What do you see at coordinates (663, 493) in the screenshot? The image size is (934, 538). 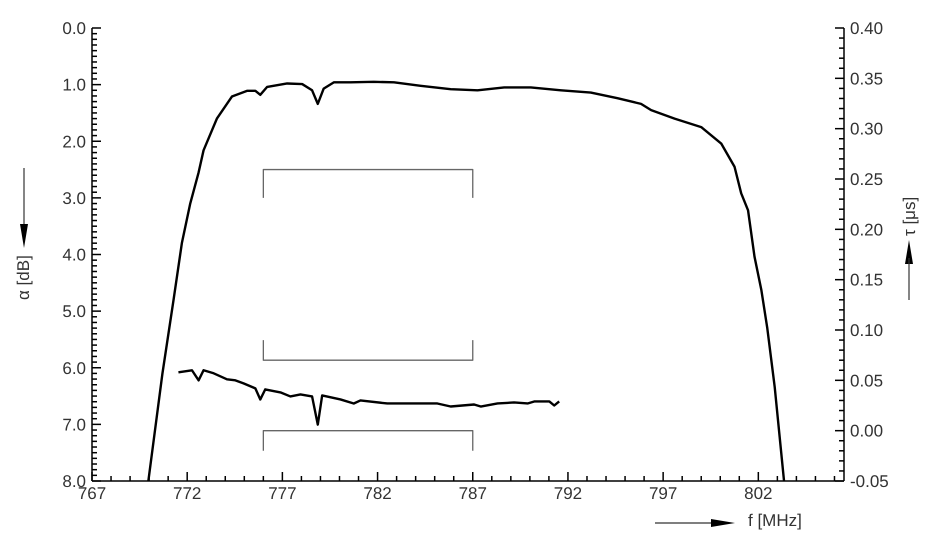 I see `x-tick-label: 797` at bounding box center [663, 493].